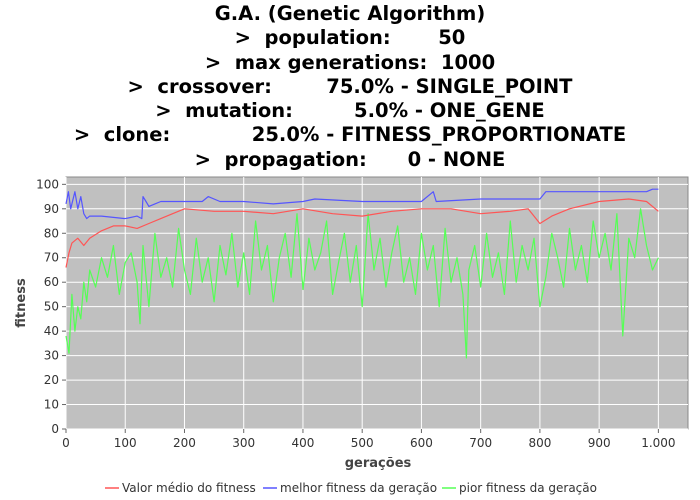  I want to click on legend-label: melhor fitness da geração, so click(358, 488).